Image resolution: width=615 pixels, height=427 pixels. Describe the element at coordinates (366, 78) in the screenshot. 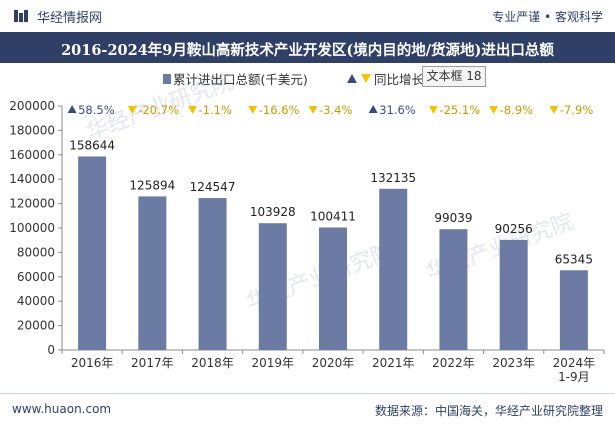

I see `legend-down-marker` at that location.